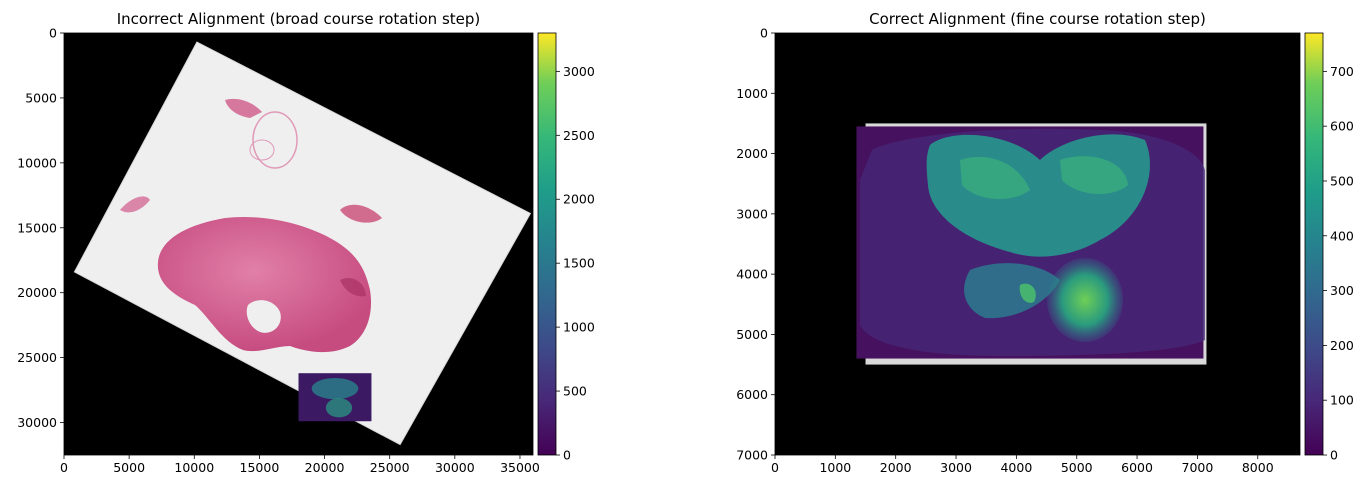  What do you see at coordinates (1258, 467) in the screenshot?
I see `x-tick-label: 8000` at bounding box center [1258, 467].